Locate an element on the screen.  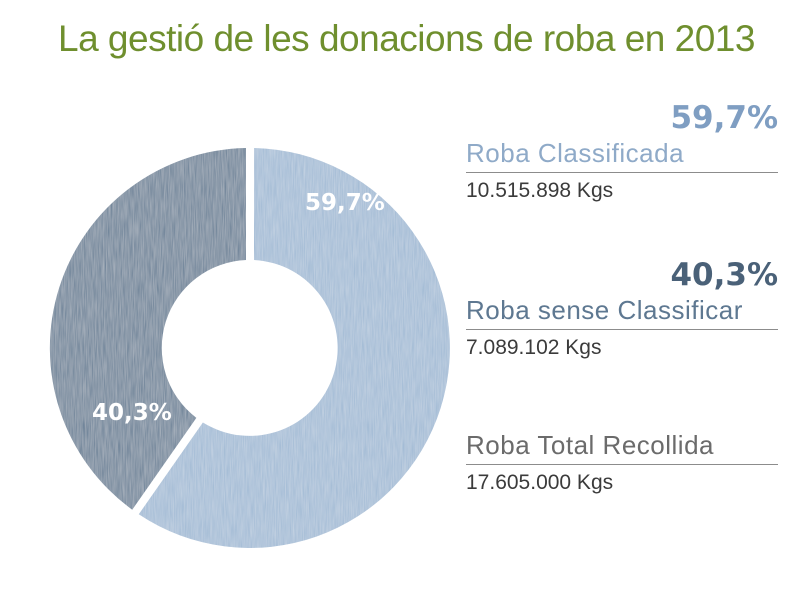
legend-classified-amount: 10.515.898 Kgs is located at coordinates (540, 190).